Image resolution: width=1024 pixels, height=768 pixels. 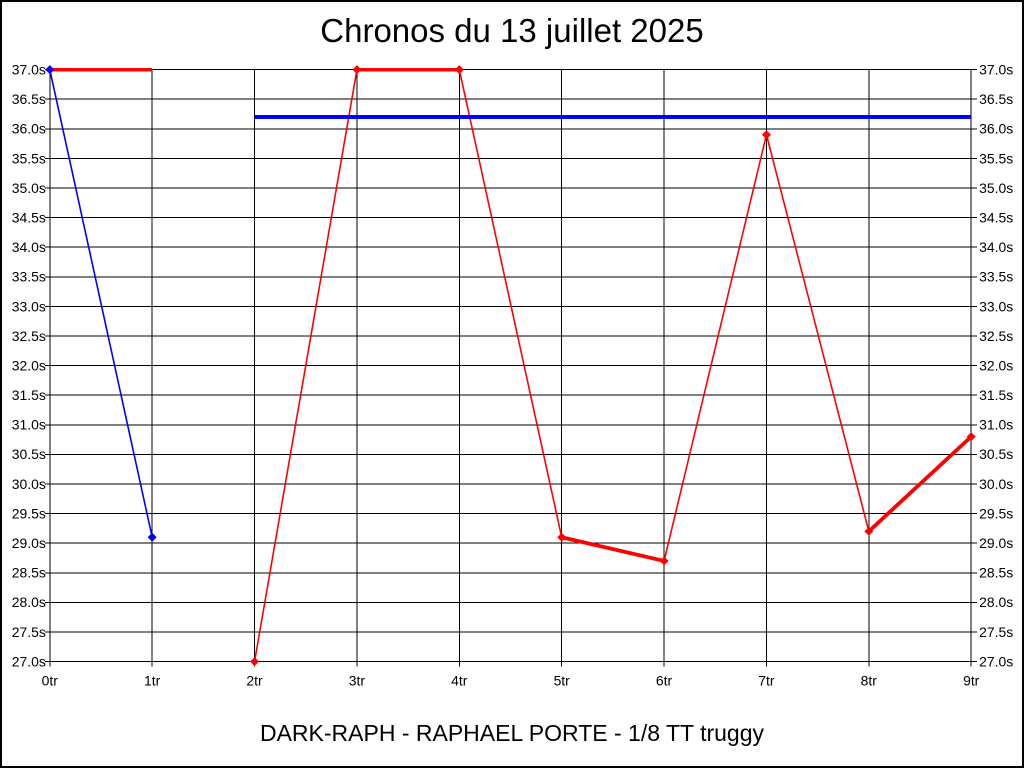 I want to click on y-tick-label-right: 29.0s, so click(x=996, y=543).